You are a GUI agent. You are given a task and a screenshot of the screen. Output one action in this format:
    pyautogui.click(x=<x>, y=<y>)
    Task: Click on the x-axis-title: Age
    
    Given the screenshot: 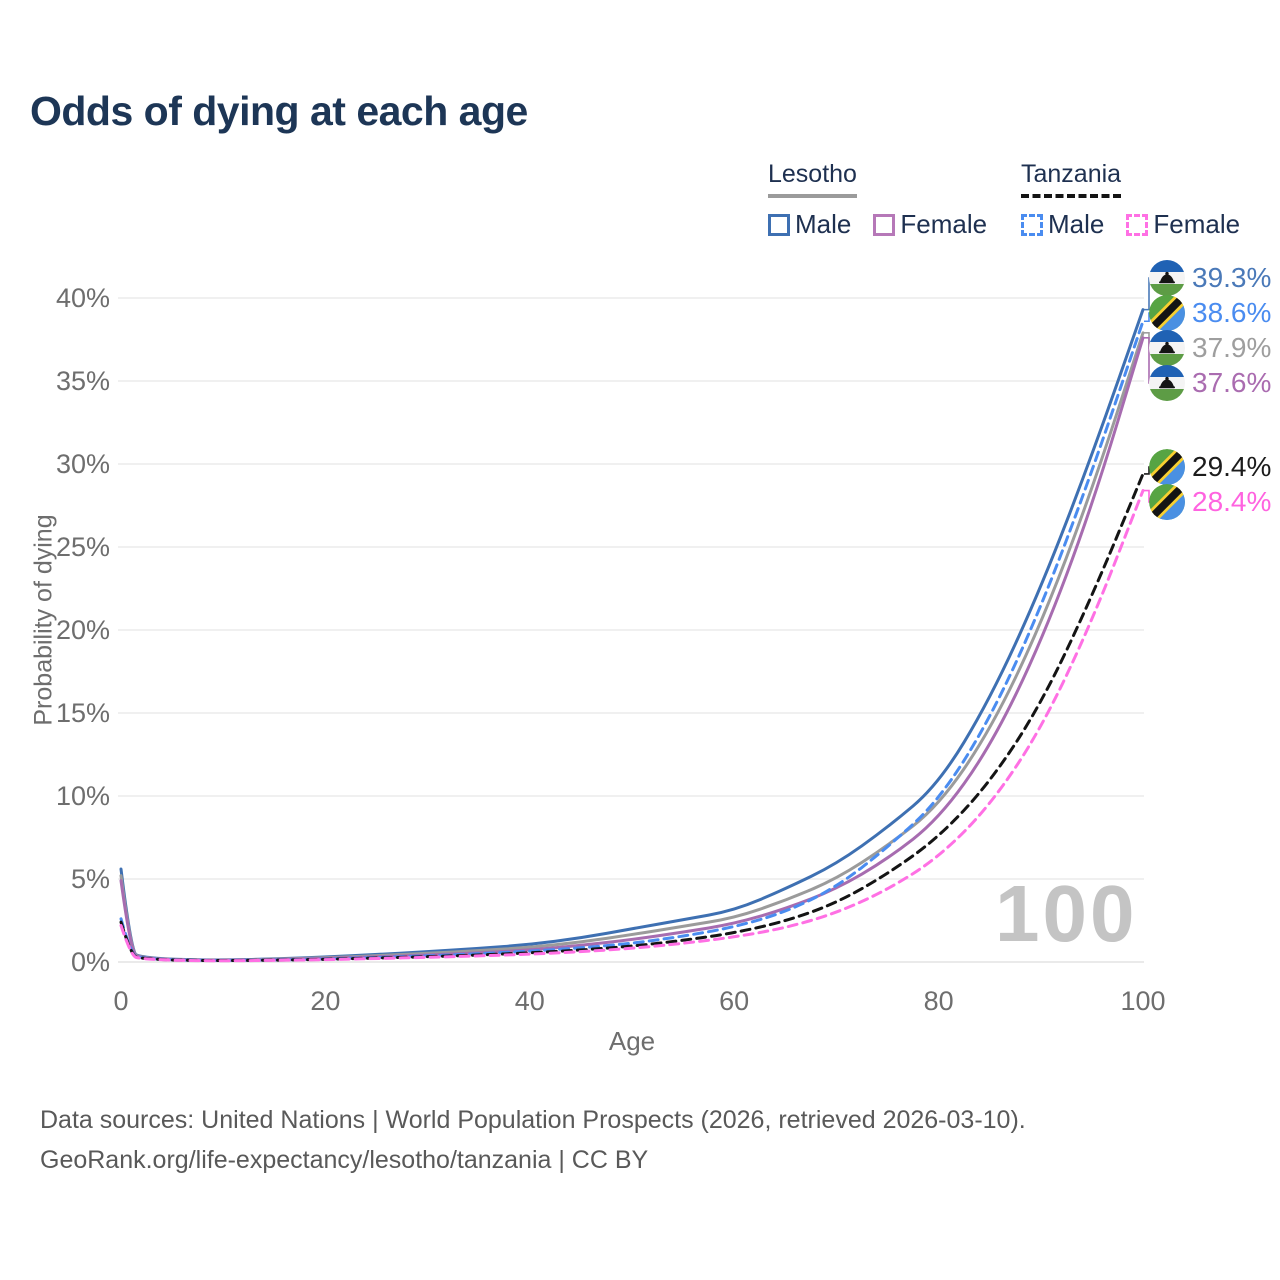 What is the action you would take?
    pyautogui.click(x=632, y=1041)
    